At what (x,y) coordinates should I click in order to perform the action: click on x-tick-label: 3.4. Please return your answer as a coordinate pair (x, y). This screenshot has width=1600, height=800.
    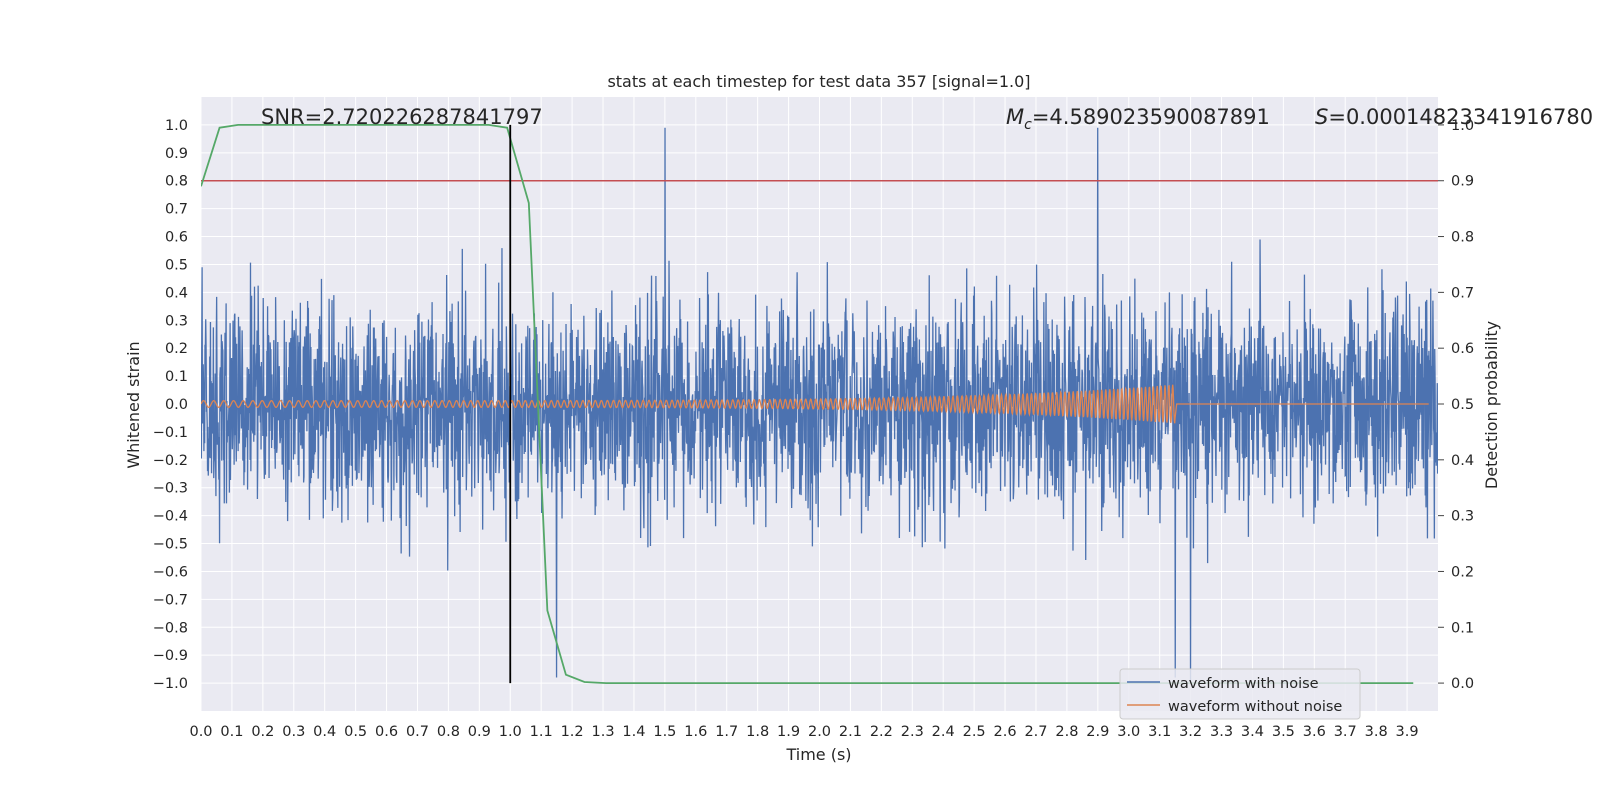
    Looking at the image, I should click on (1252, 732).